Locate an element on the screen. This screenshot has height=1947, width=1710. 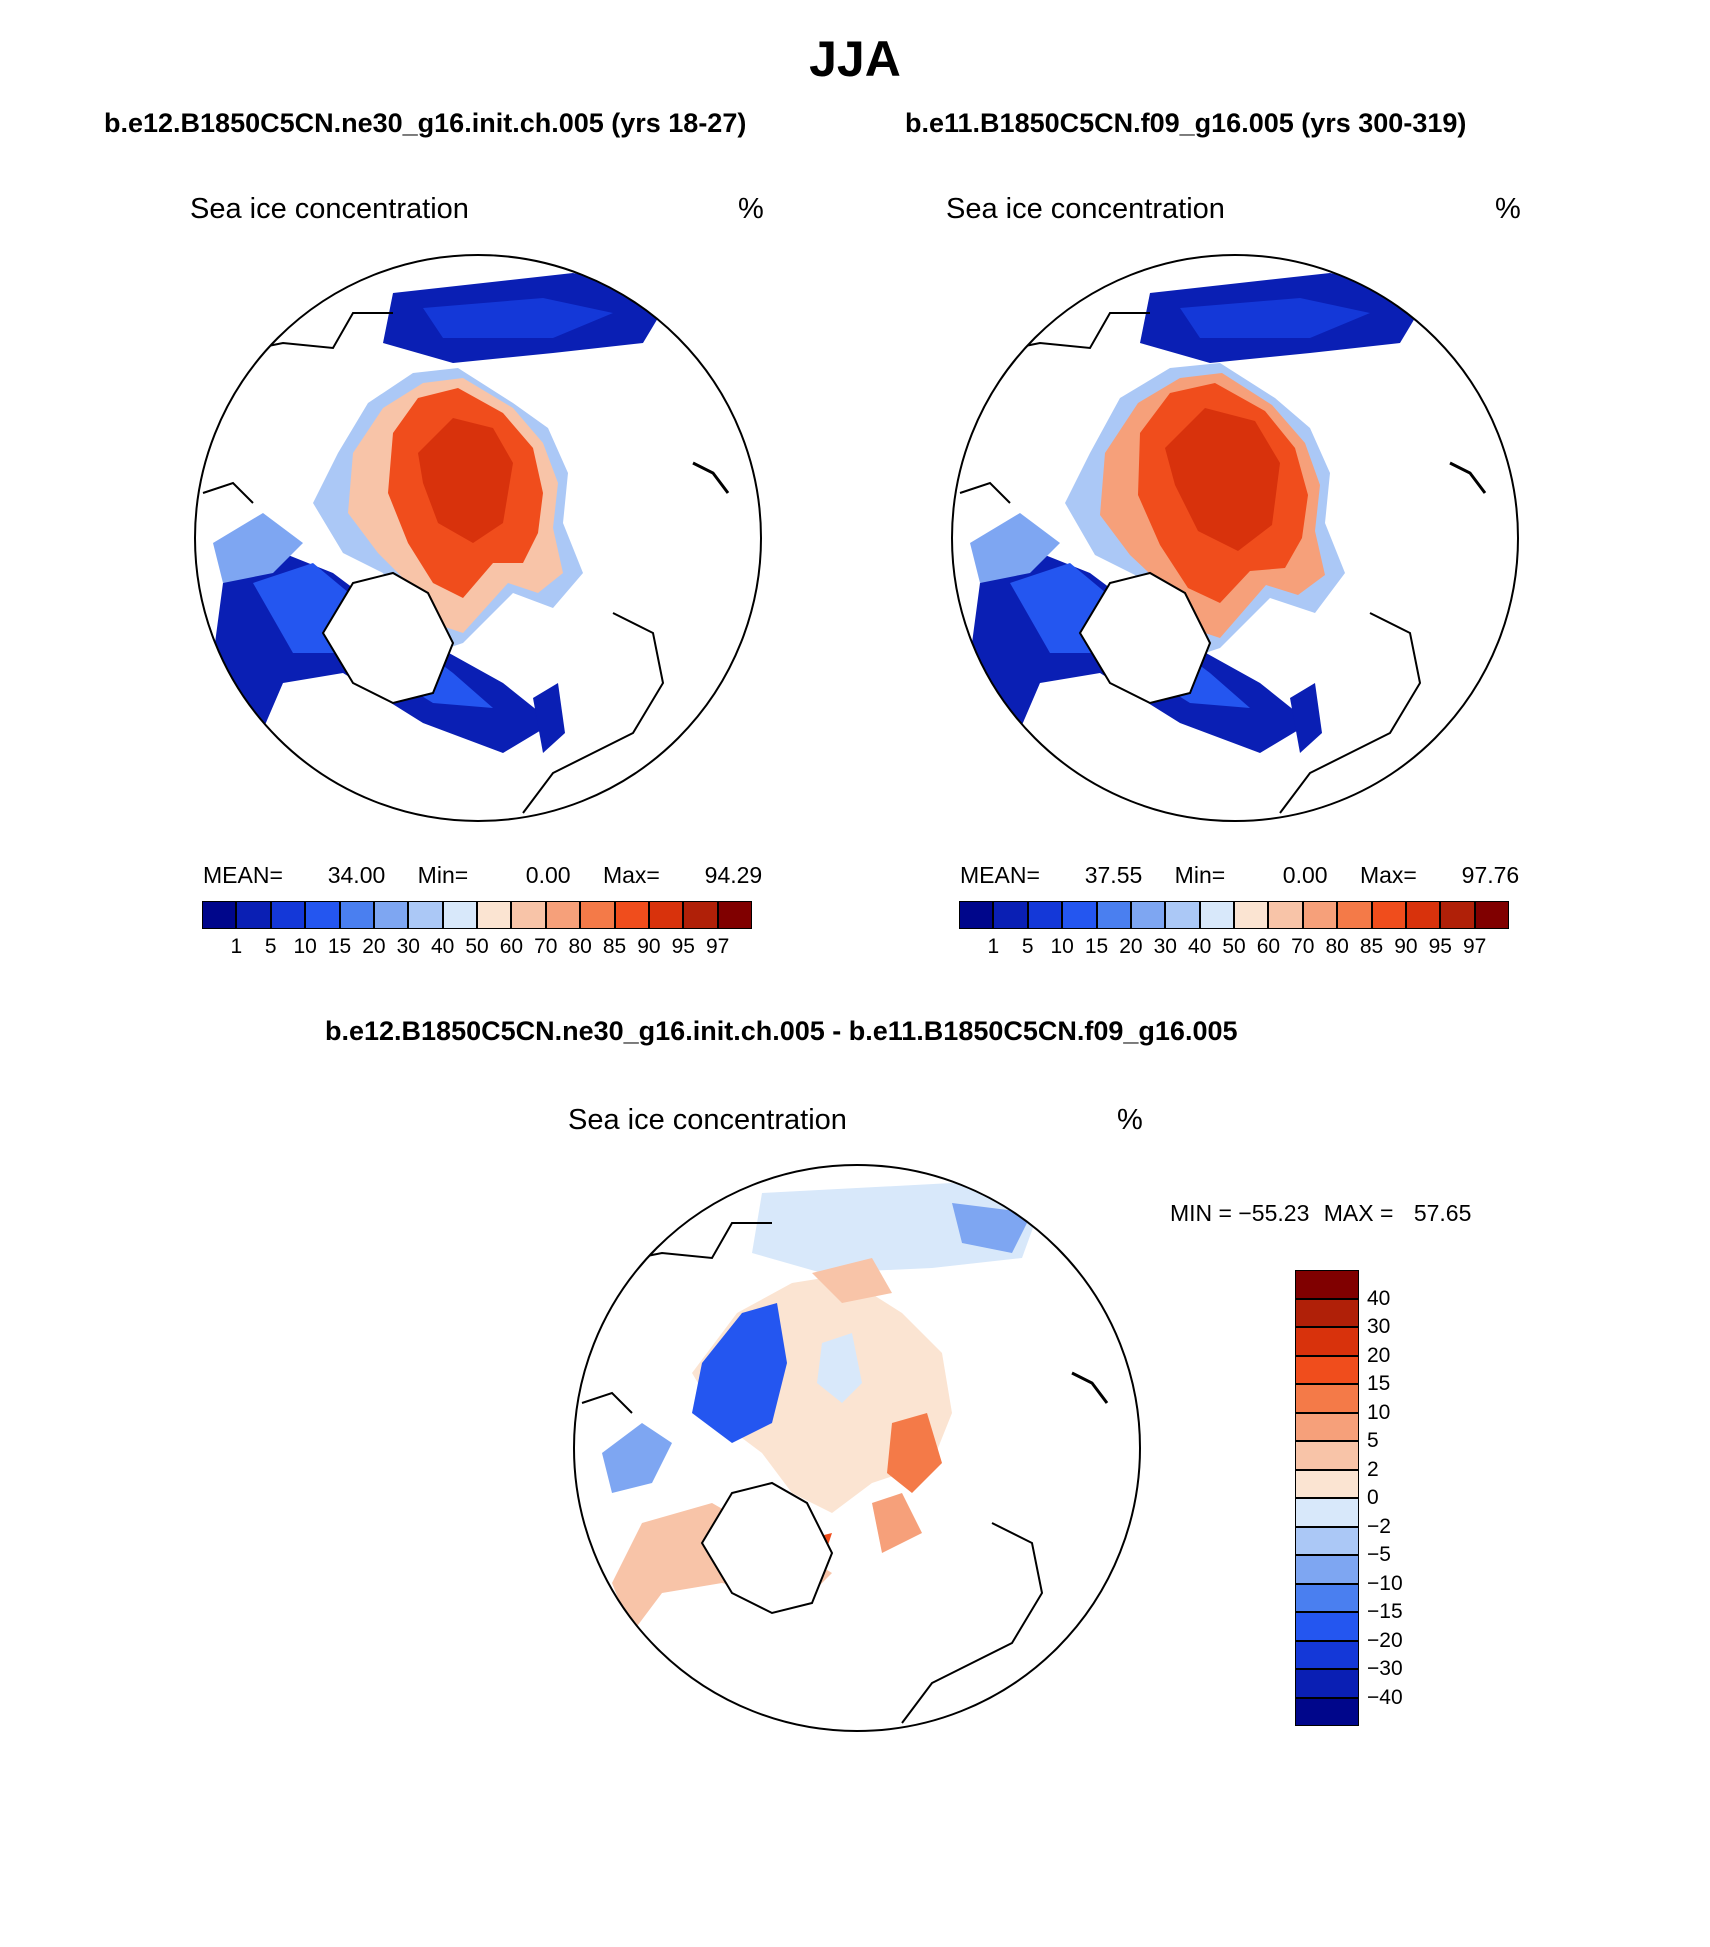
panel3-units-label: % is located at coordinates (1130, 1120).